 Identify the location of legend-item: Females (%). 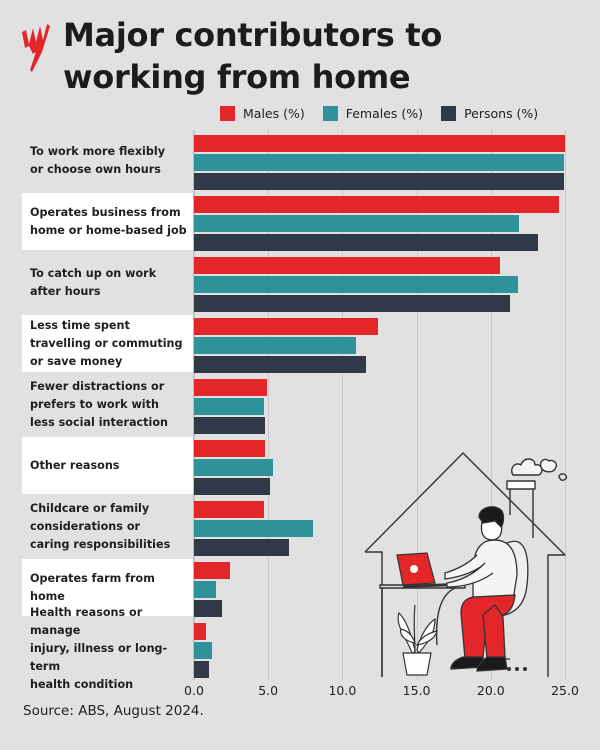
(373, 113).